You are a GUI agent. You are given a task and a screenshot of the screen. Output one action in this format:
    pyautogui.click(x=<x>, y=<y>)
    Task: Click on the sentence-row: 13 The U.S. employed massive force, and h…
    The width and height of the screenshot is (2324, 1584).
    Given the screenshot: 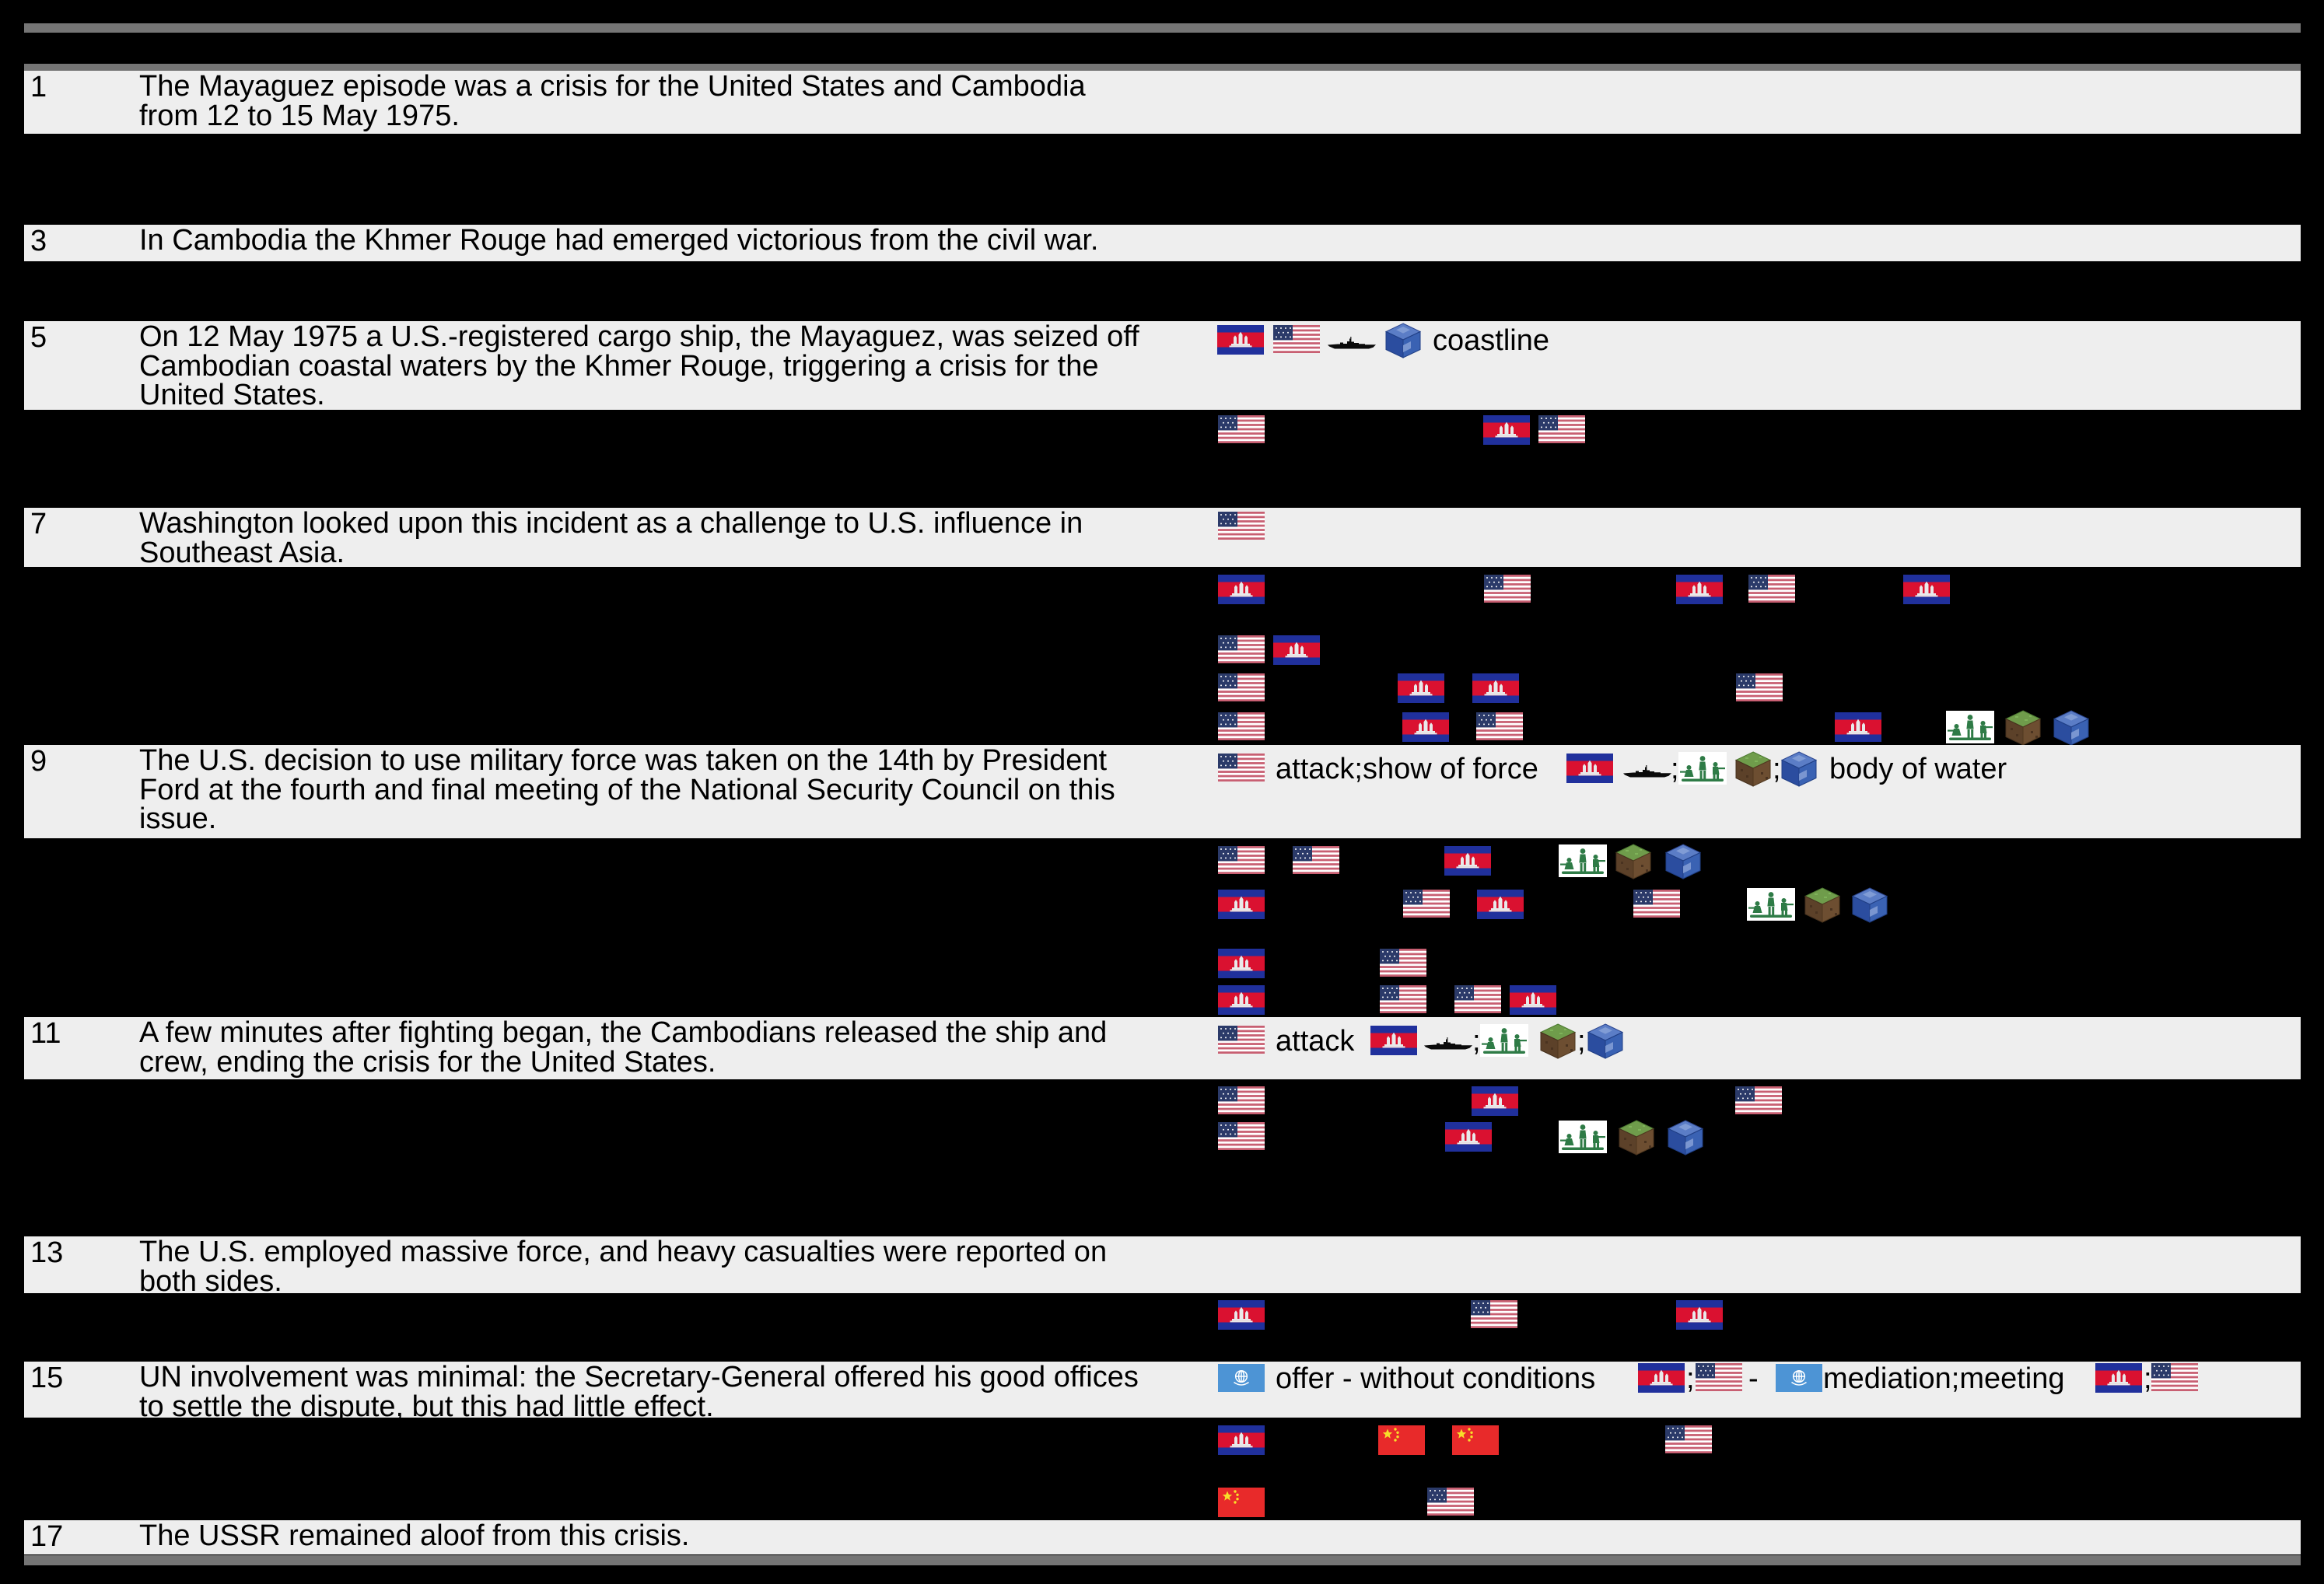 What is the action you would take?
    pyautogui.click(x=1163, y=1266)
    